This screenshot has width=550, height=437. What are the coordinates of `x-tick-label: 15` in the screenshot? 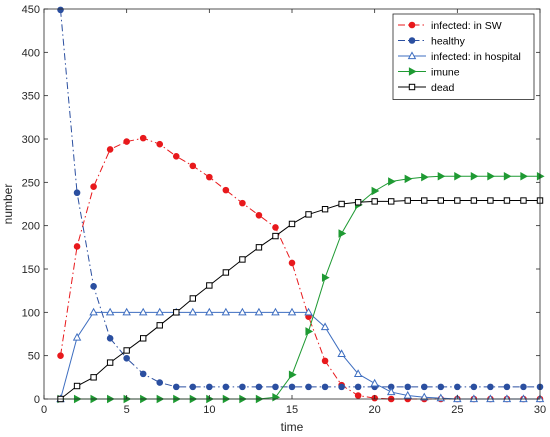 It's located at (292, 410).